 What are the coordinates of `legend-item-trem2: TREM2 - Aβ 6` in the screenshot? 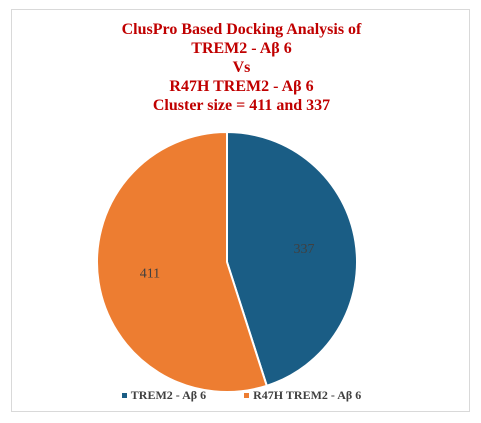 It's located at (164, 395).